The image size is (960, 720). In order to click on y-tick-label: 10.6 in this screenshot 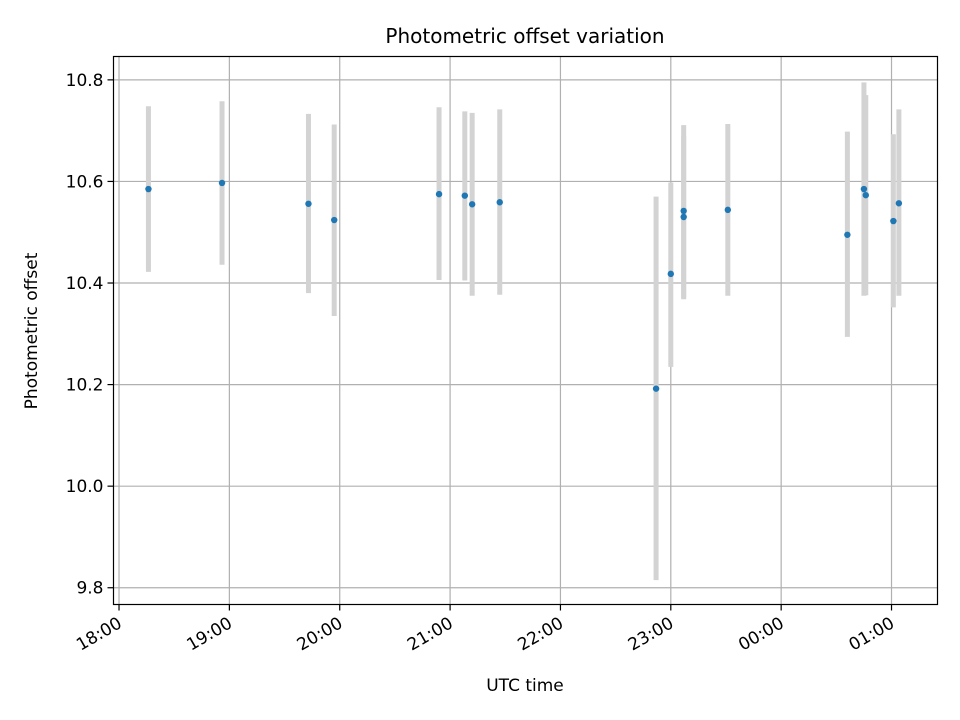, I will do `click(85, 182)`.